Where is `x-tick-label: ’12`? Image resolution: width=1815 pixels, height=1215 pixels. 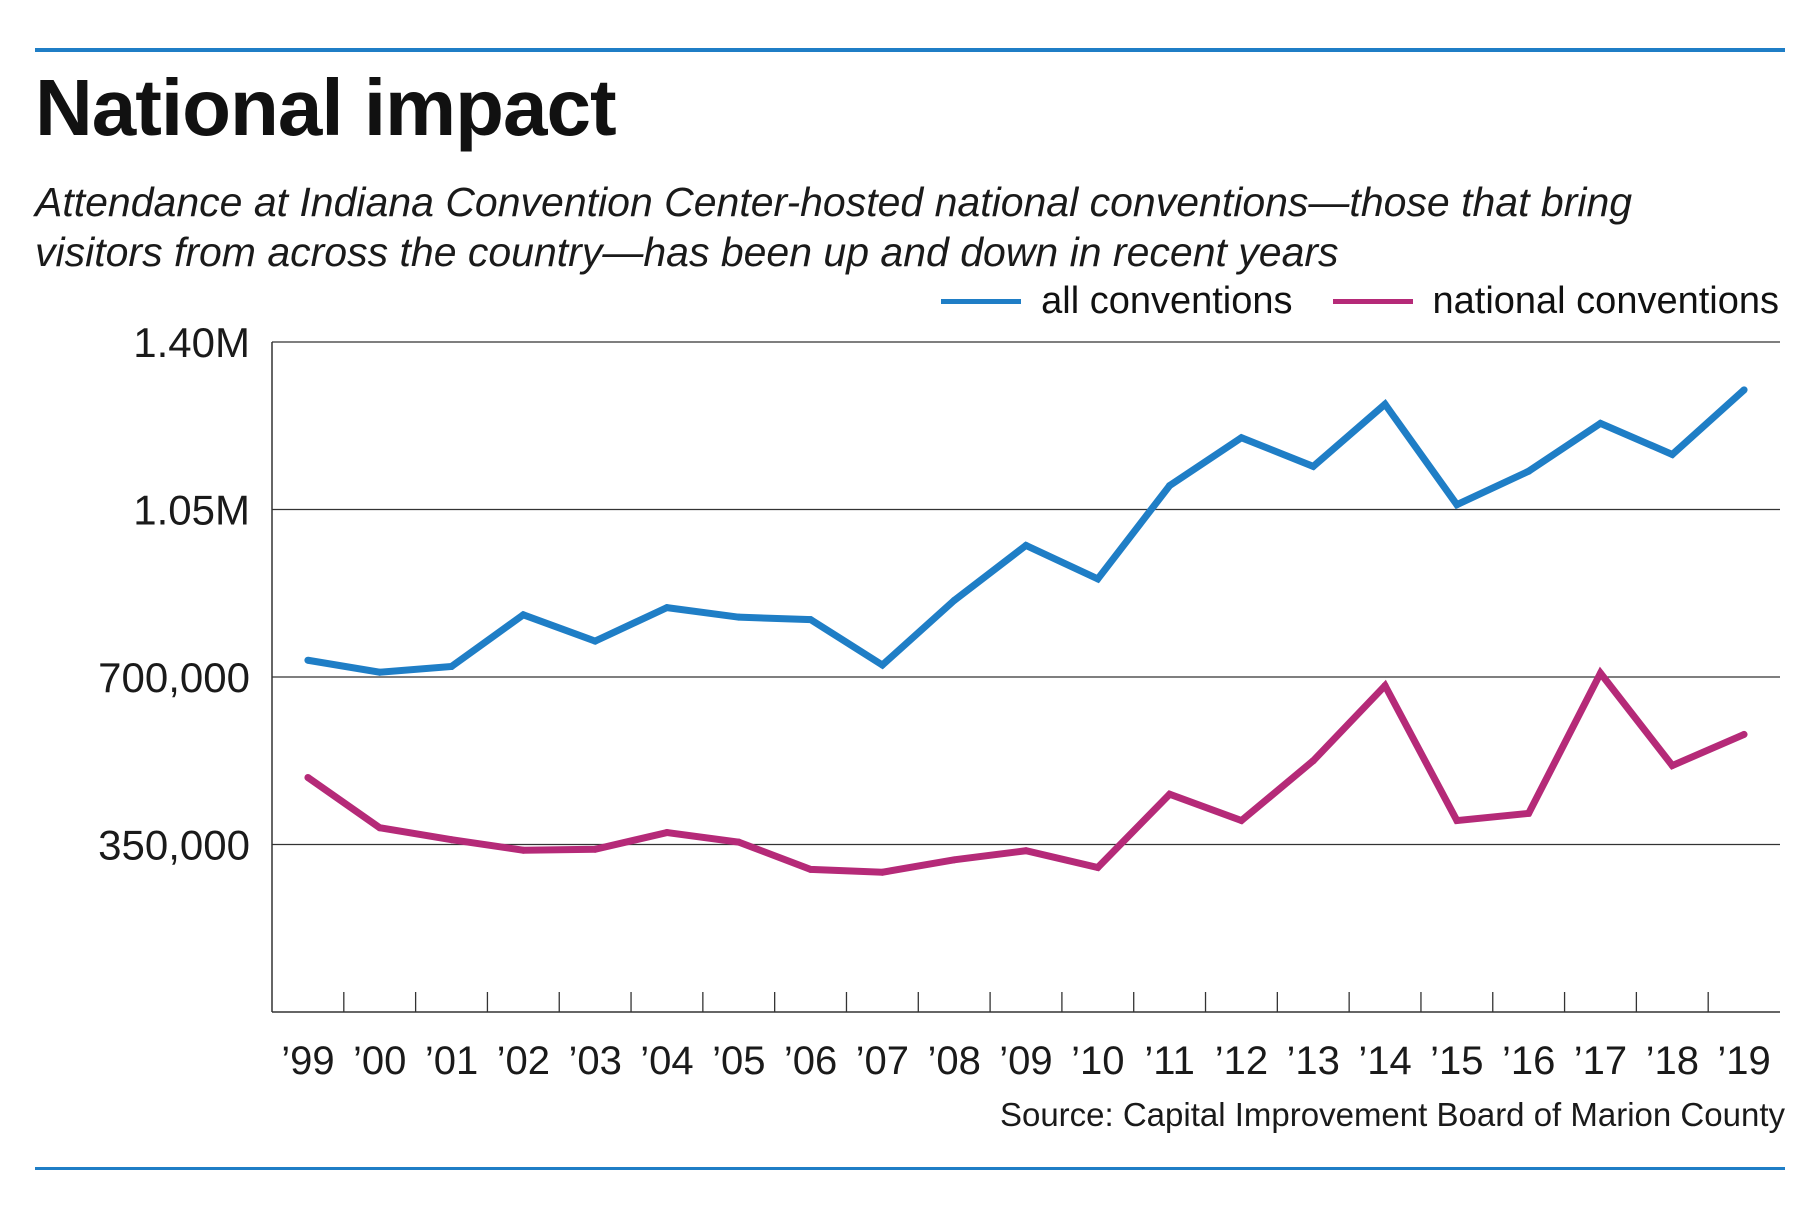
x-tick-label: ’12 is located at coordinates (1241, 1061).